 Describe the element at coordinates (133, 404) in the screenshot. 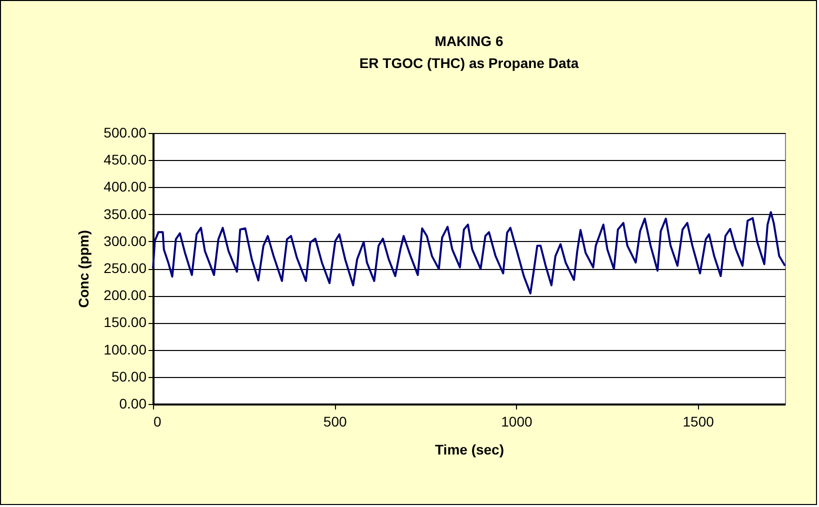

I see `y-tick-label: 0.00` at that location.